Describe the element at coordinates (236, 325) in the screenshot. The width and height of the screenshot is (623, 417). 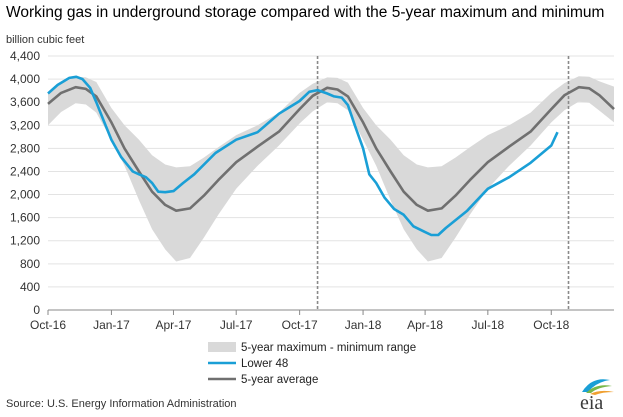
I see `x-tick-label: Jul-17` at that location.